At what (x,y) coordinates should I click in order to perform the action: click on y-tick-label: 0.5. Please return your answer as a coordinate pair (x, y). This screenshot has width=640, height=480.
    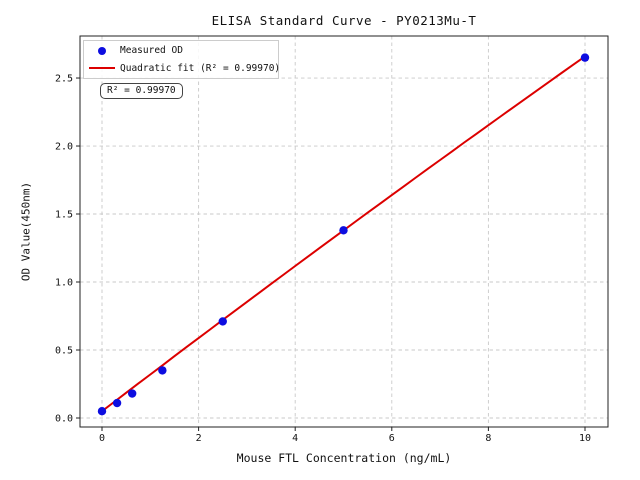
    Looking at the image, I should click on (64, 351).